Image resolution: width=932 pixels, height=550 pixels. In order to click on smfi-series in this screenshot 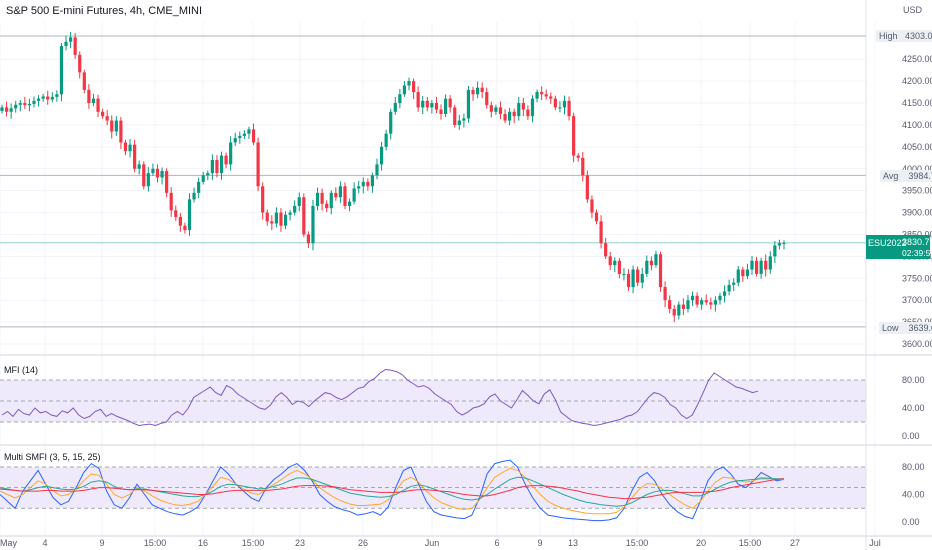, I will do `click(392, 490)`.